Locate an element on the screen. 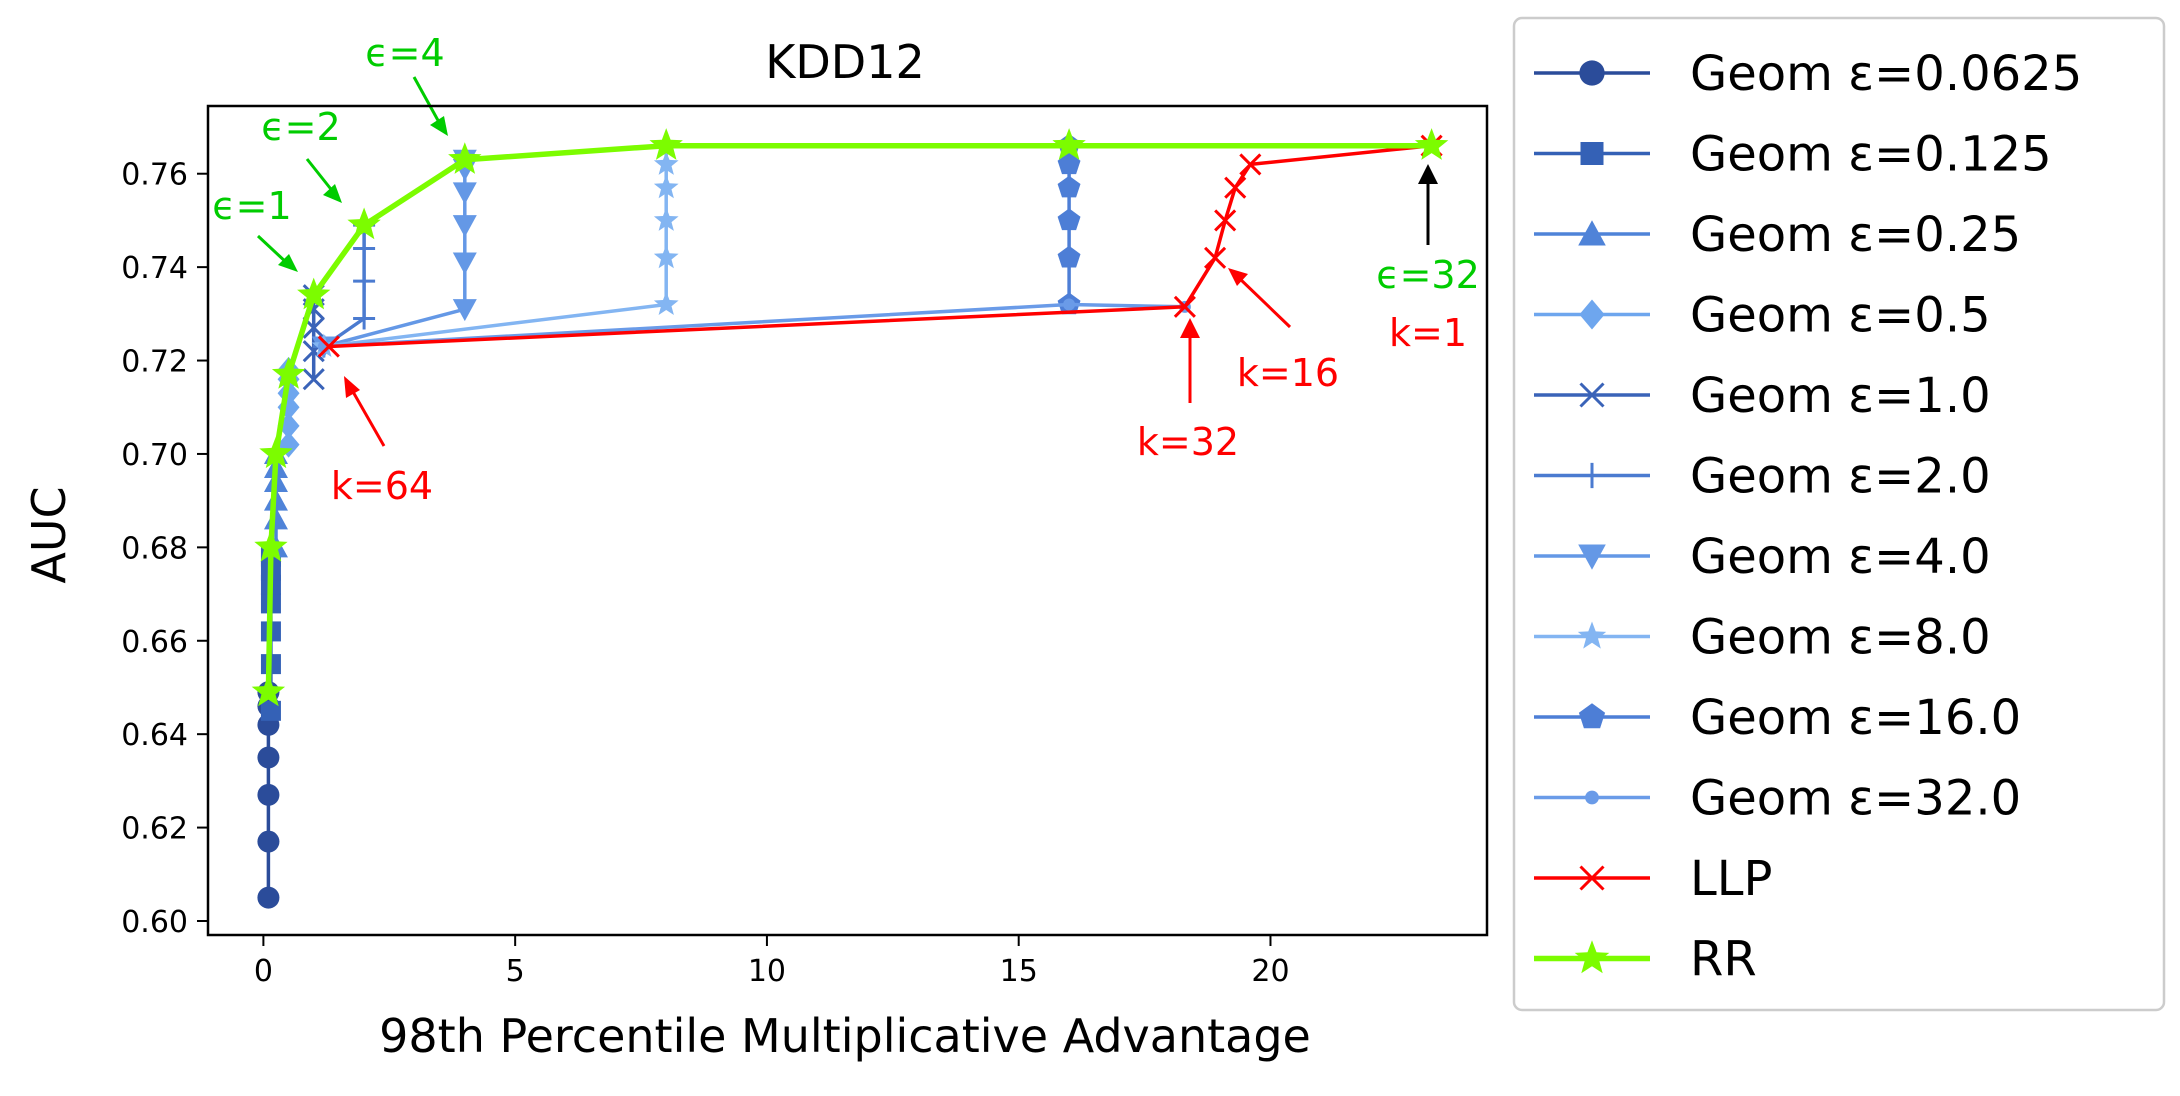  y-tick-label: 0.62 is located at coordinates (154, 829).